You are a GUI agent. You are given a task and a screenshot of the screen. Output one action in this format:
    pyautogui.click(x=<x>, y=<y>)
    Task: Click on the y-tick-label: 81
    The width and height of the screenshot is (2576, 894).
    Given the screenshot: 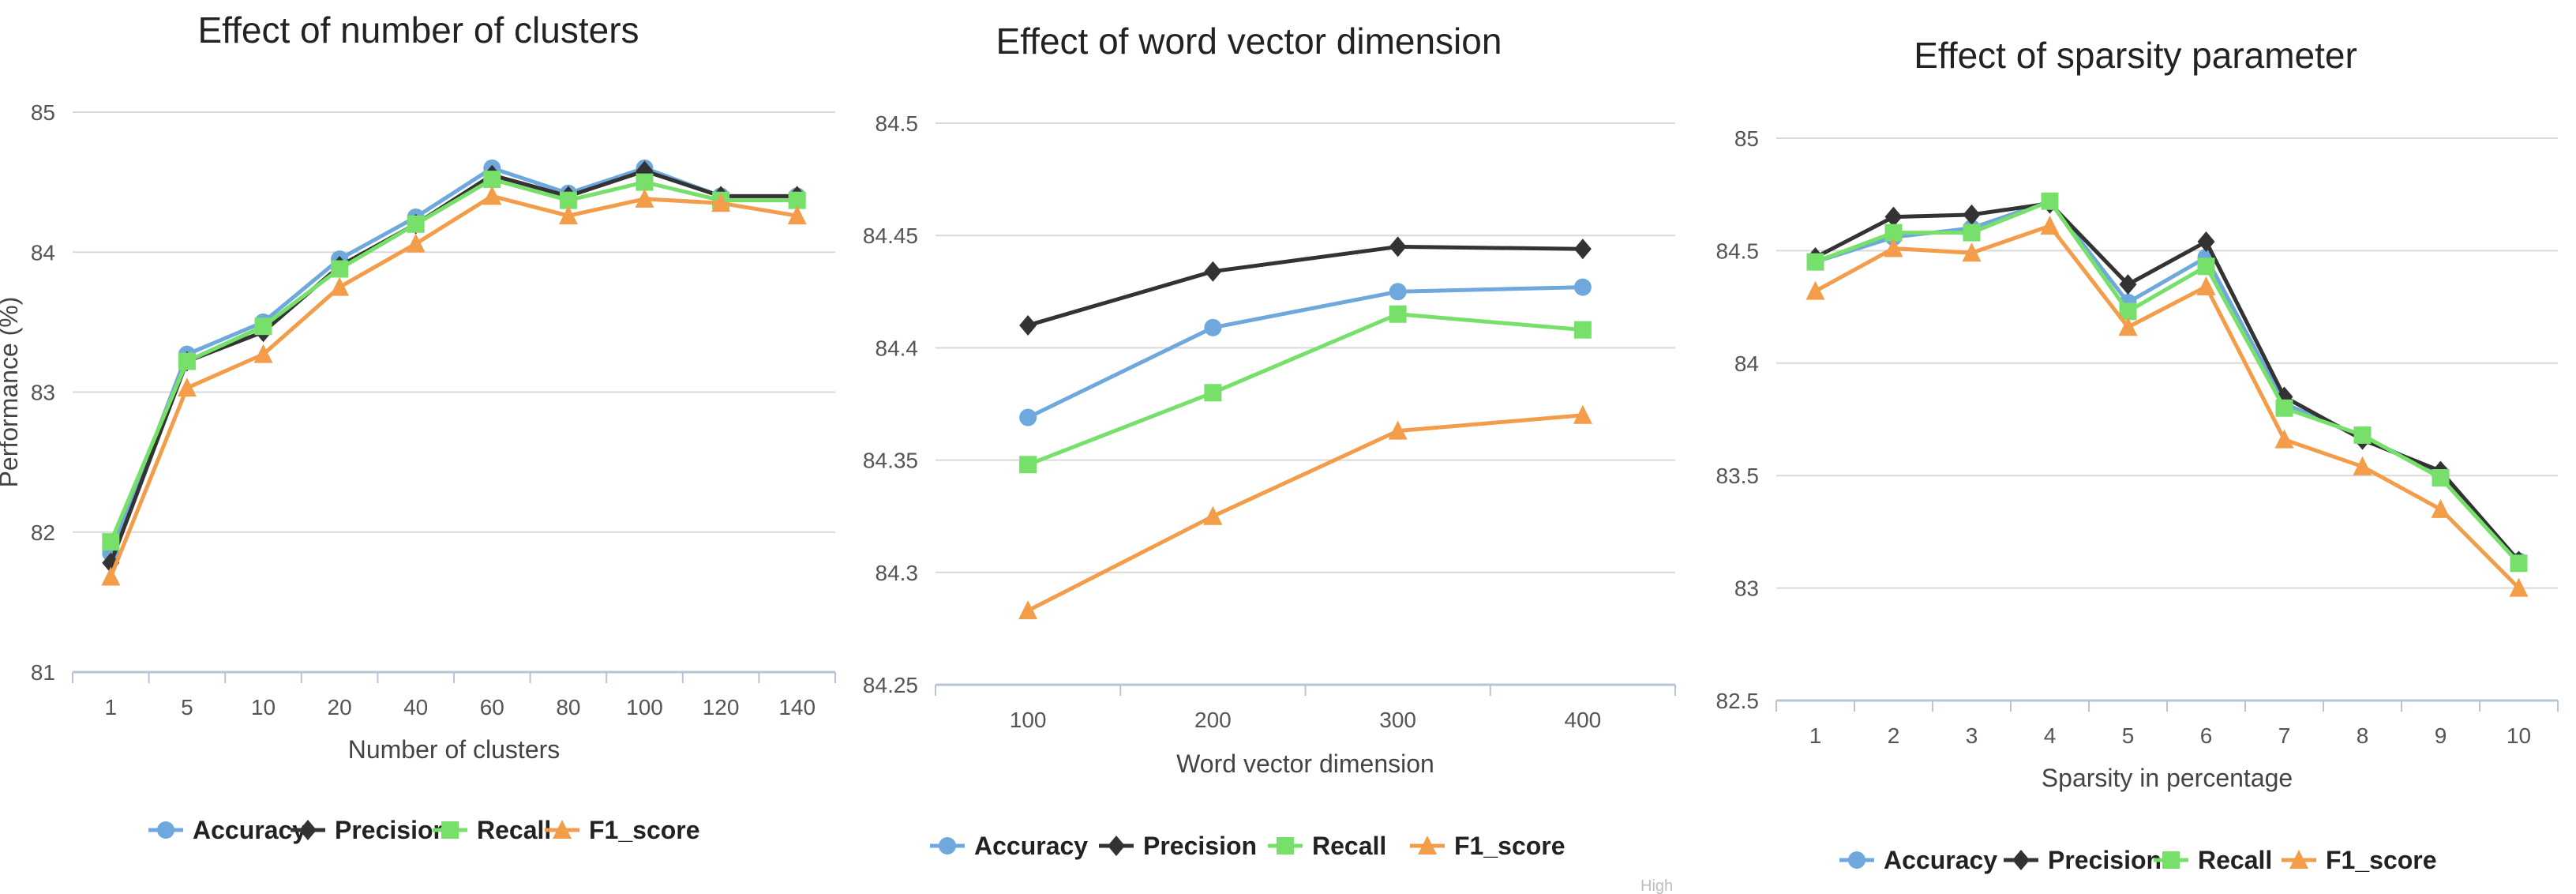 What is the action you would take?
    pyautogui.click(x=43, y=672)
    